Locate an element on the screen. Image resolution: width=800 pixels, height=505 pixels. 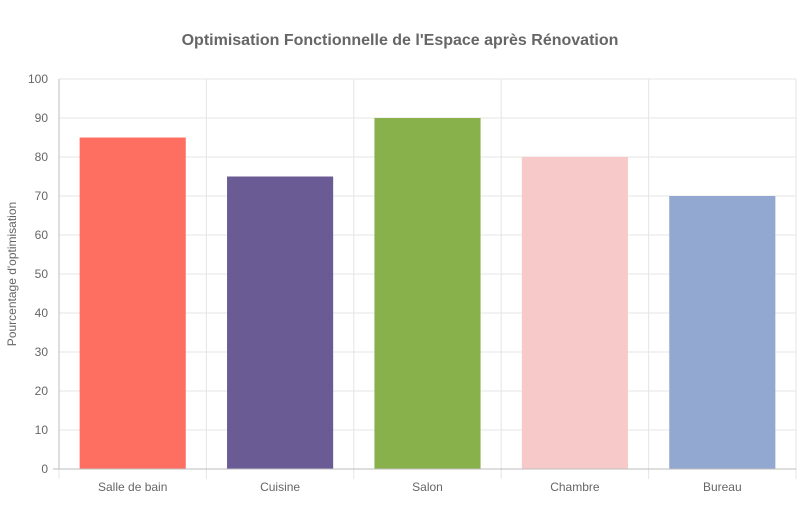
y-ticks: 0 10 20 30 40 50 60 70 80 90 100 is located at coordinates (38, 274).